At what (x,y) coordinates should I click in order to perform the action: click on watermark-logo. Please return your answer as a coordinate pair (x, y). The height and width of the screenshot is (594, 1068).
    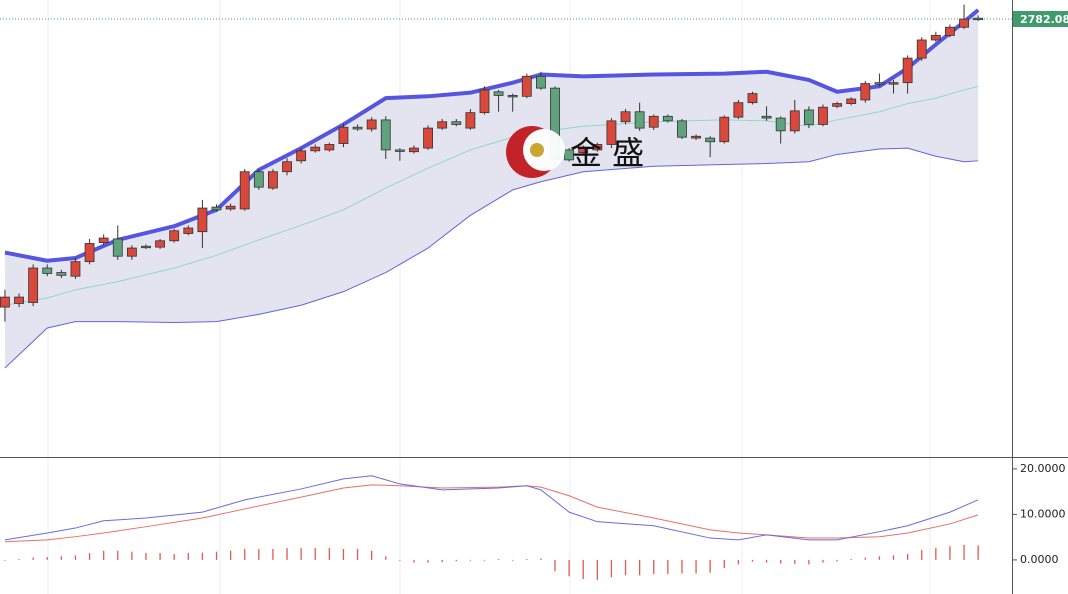
    Looking at the image, I should click on (535, 152).